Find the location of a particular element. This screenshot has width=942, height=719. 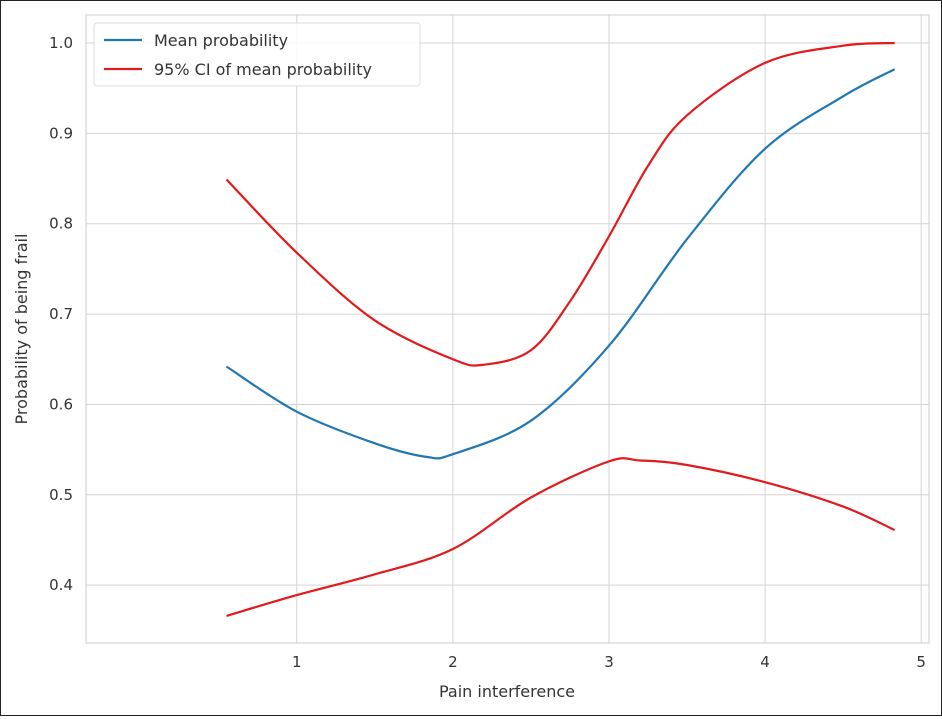

y-axis-label: Probability of being frail is located at coordinates (21, 329).